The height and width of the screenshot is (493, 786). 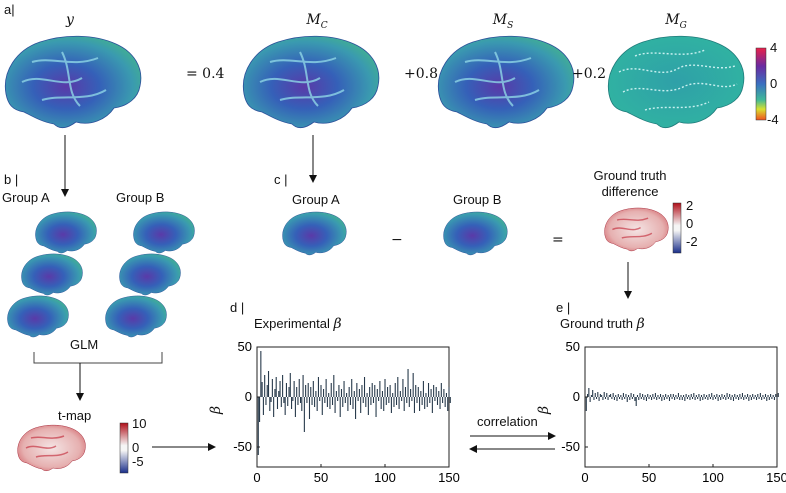 I want to click on brains-group-a, so click(x=52, y=274).